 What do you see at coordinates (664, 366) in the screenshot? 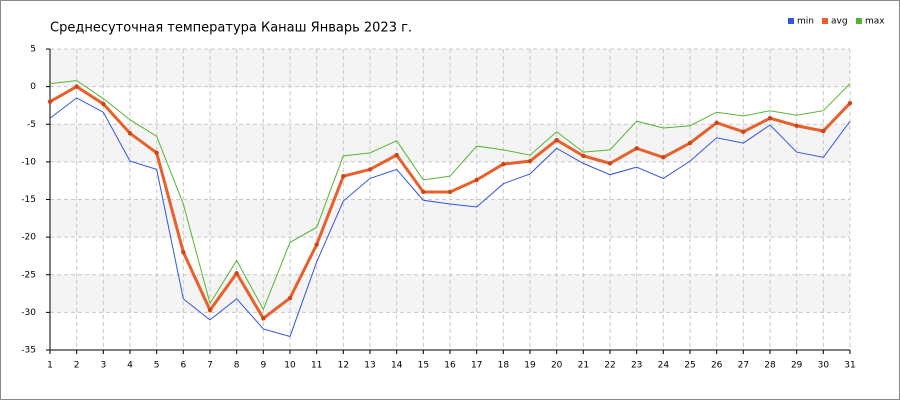
I see `x-tick-label: 24` at bounding box center [664, 366].